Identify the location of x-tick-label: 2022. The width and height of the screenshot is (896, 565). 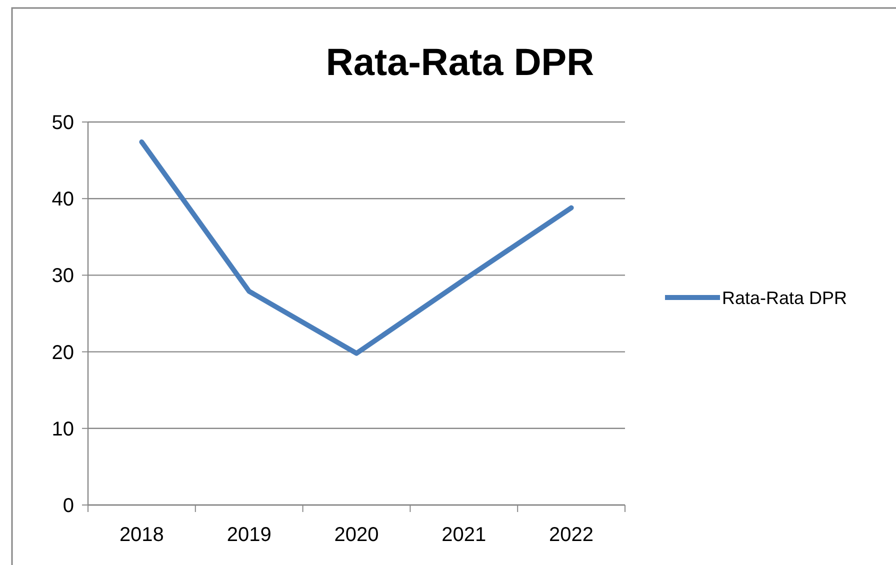
(571, 535).